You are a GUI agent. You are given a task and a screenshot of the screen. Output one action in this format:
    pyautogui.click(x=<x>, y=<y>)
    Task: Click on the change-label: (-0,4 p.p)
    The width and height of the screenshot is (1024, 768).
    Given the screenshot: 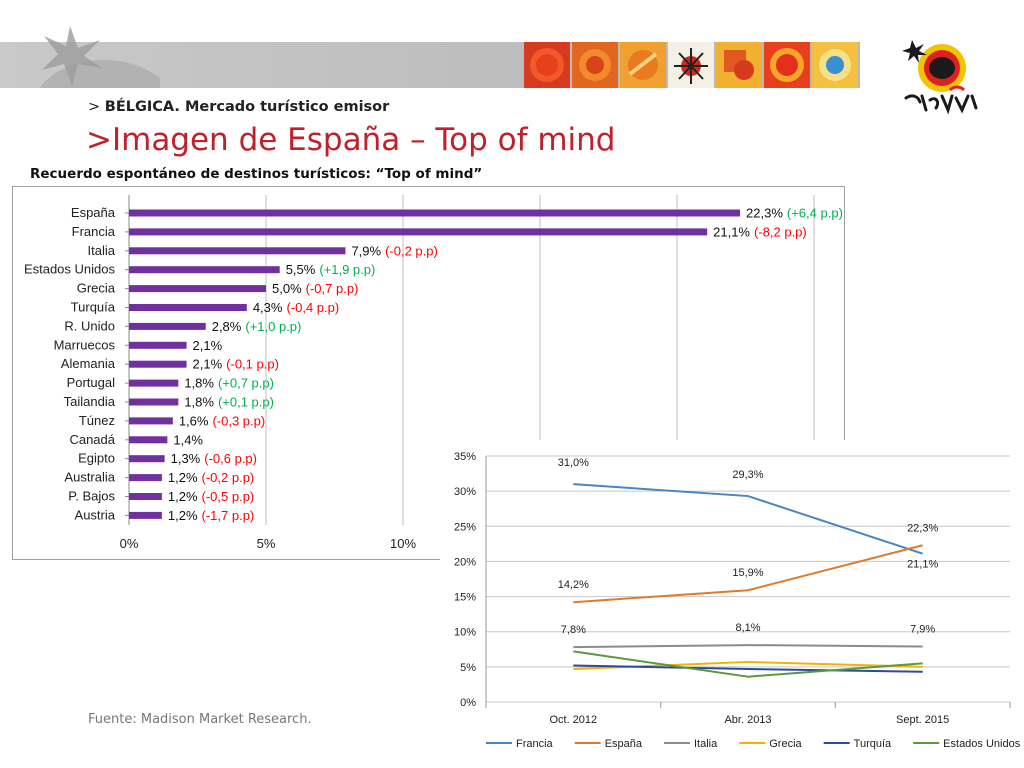 What is the action you would take?
    pyautogui.click(x=312, y=307)
    